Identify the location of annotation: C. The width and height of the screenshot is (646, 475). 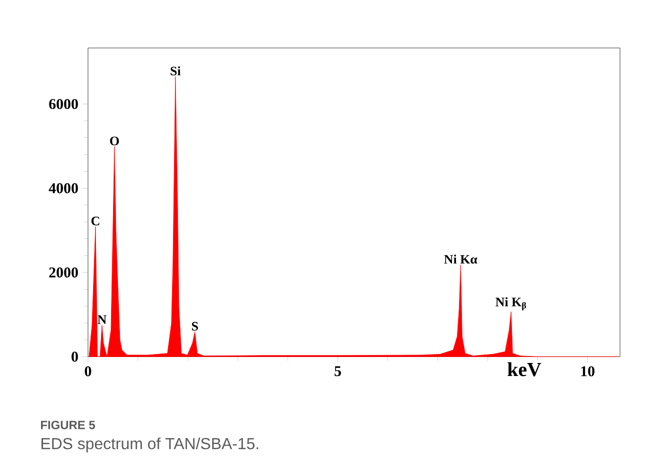
(95, 221).